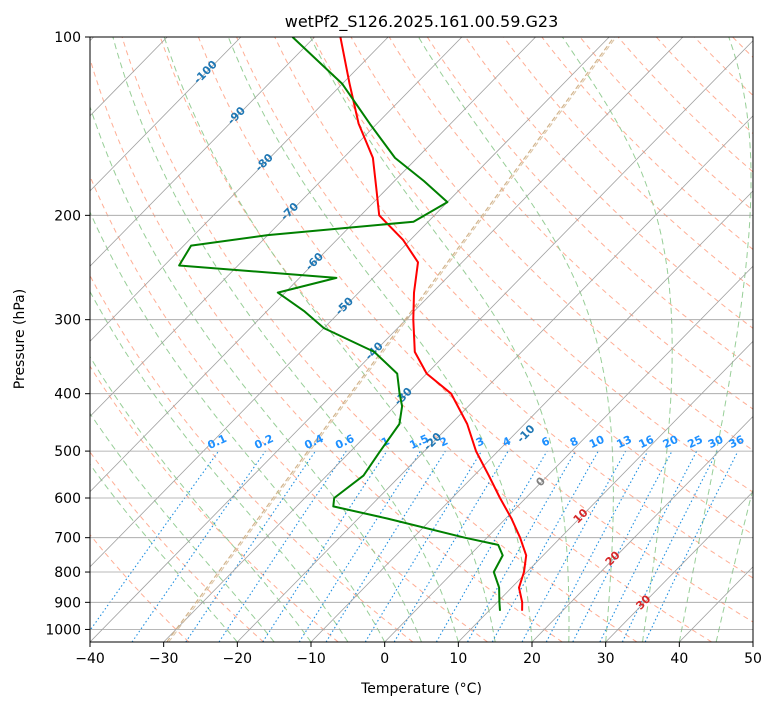 Image resolution: width=775 pixels, height=708 pixels. I want to click on y-axis-label: Pressure (hPa), so click(20, 339).